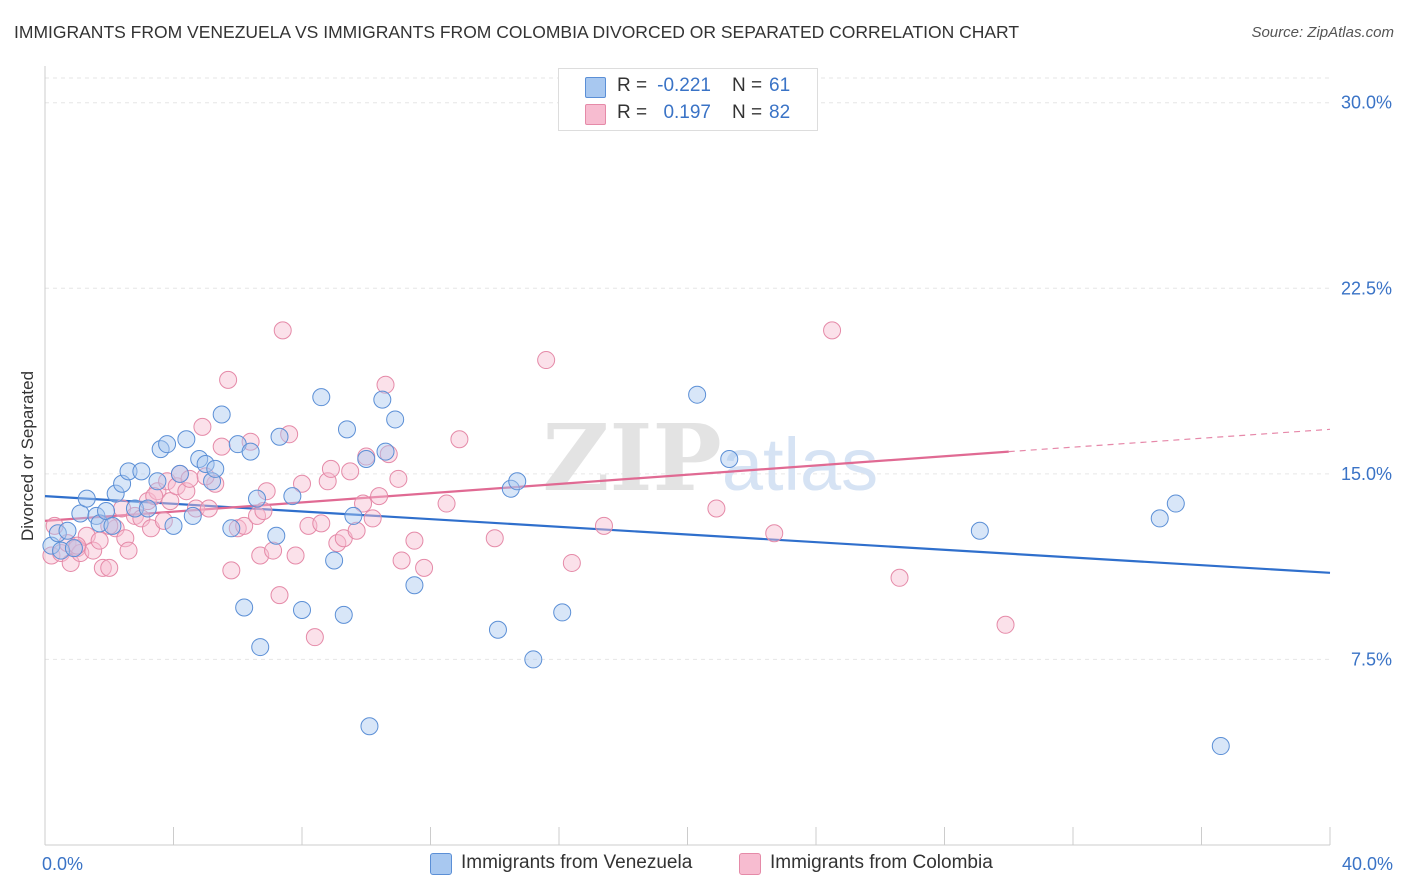 The height and width of the screenshot is (892, 1406). Describe the element at coordinates (631, 458) in the screenshot. I see `watermark-zip: ZIP` at that location.